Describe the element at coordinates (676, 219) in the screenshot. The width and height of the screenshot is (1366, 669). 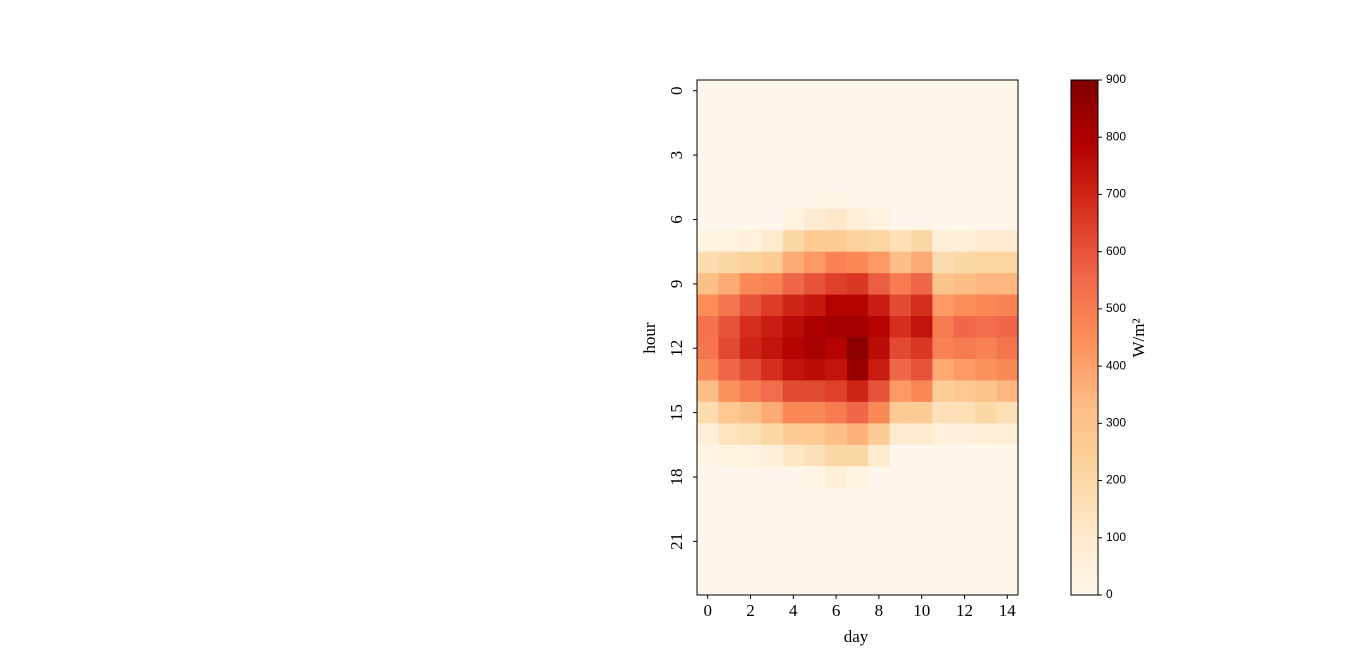
I see `y-tick-label: 6` at that location.